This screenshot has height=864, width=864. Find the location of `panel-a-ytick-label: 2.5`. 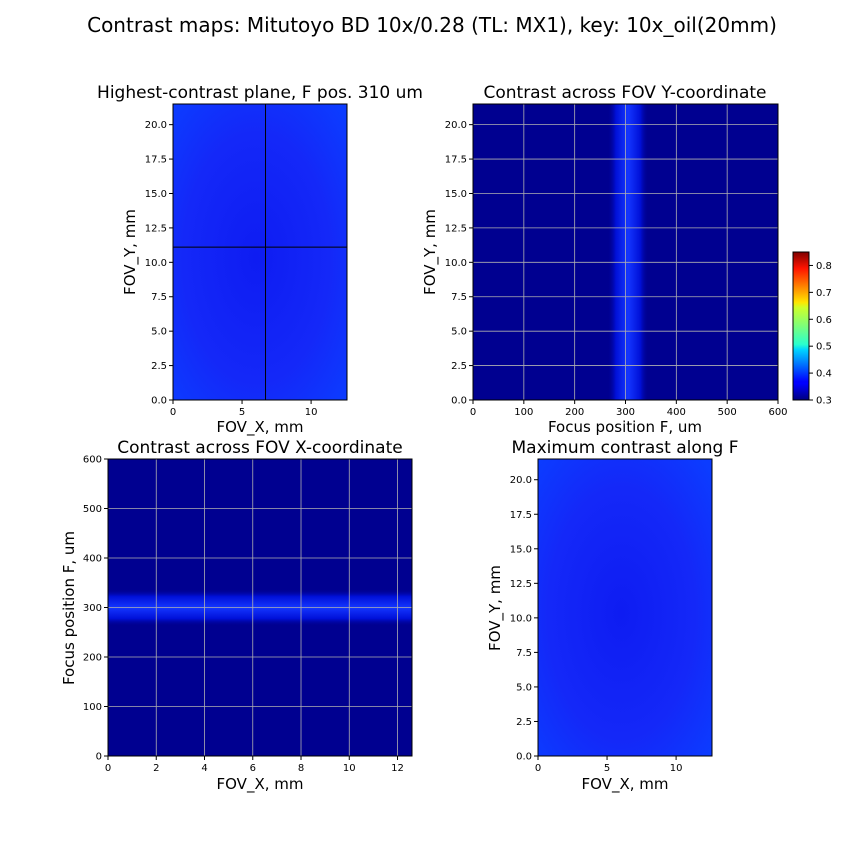

panel-a-ytick-label: 2.5 is located at coordinates (159, 366).